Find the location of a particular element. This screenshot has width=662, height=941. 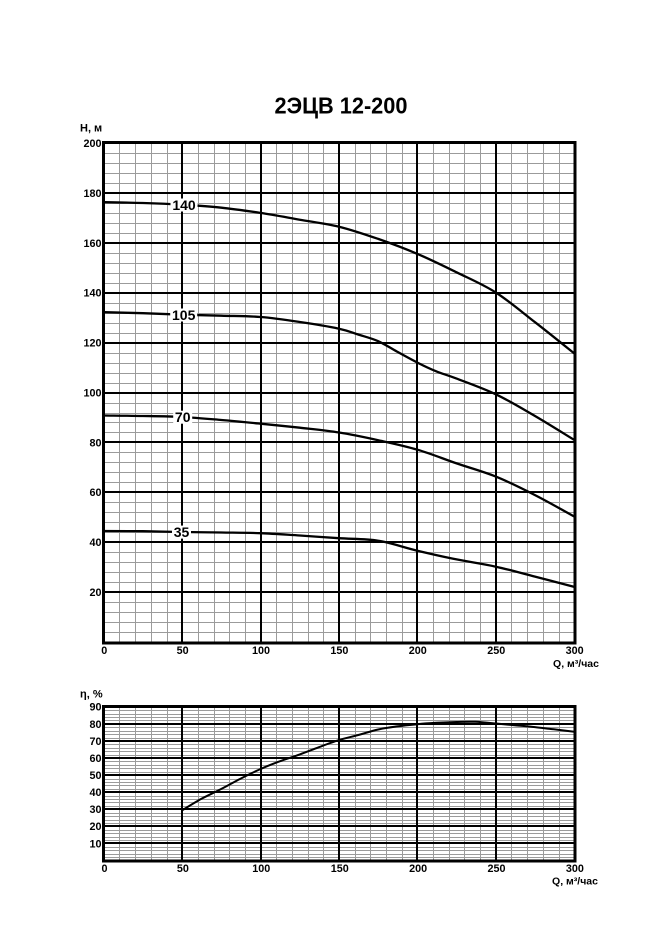

svg-text: 35 is located at coordinates (182, 532).